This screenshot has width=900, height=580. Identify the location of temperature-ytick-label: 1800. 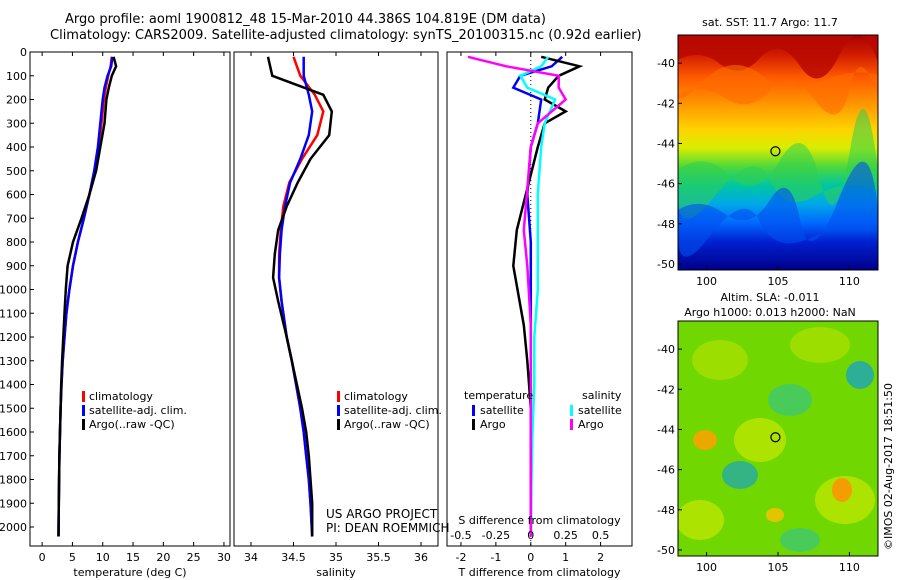
(13, 480).